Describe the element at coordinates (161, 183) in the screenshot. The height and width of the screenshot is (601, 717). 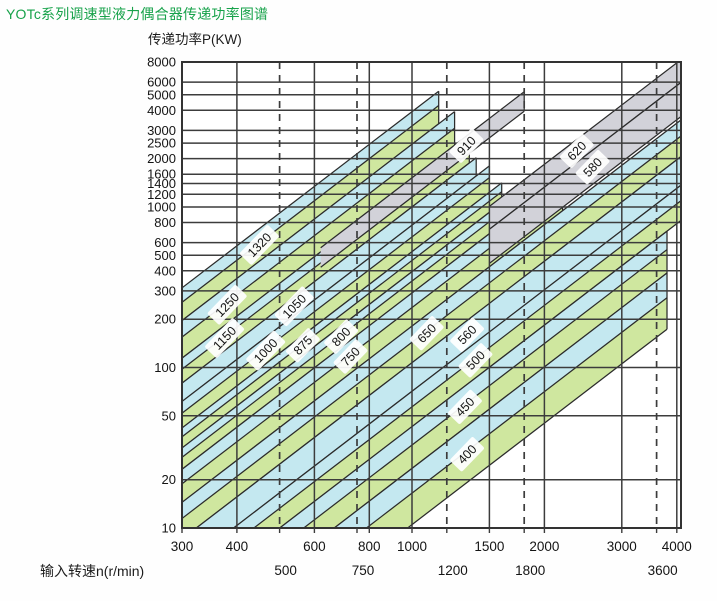
I see `svg-text: 1400` at that location.